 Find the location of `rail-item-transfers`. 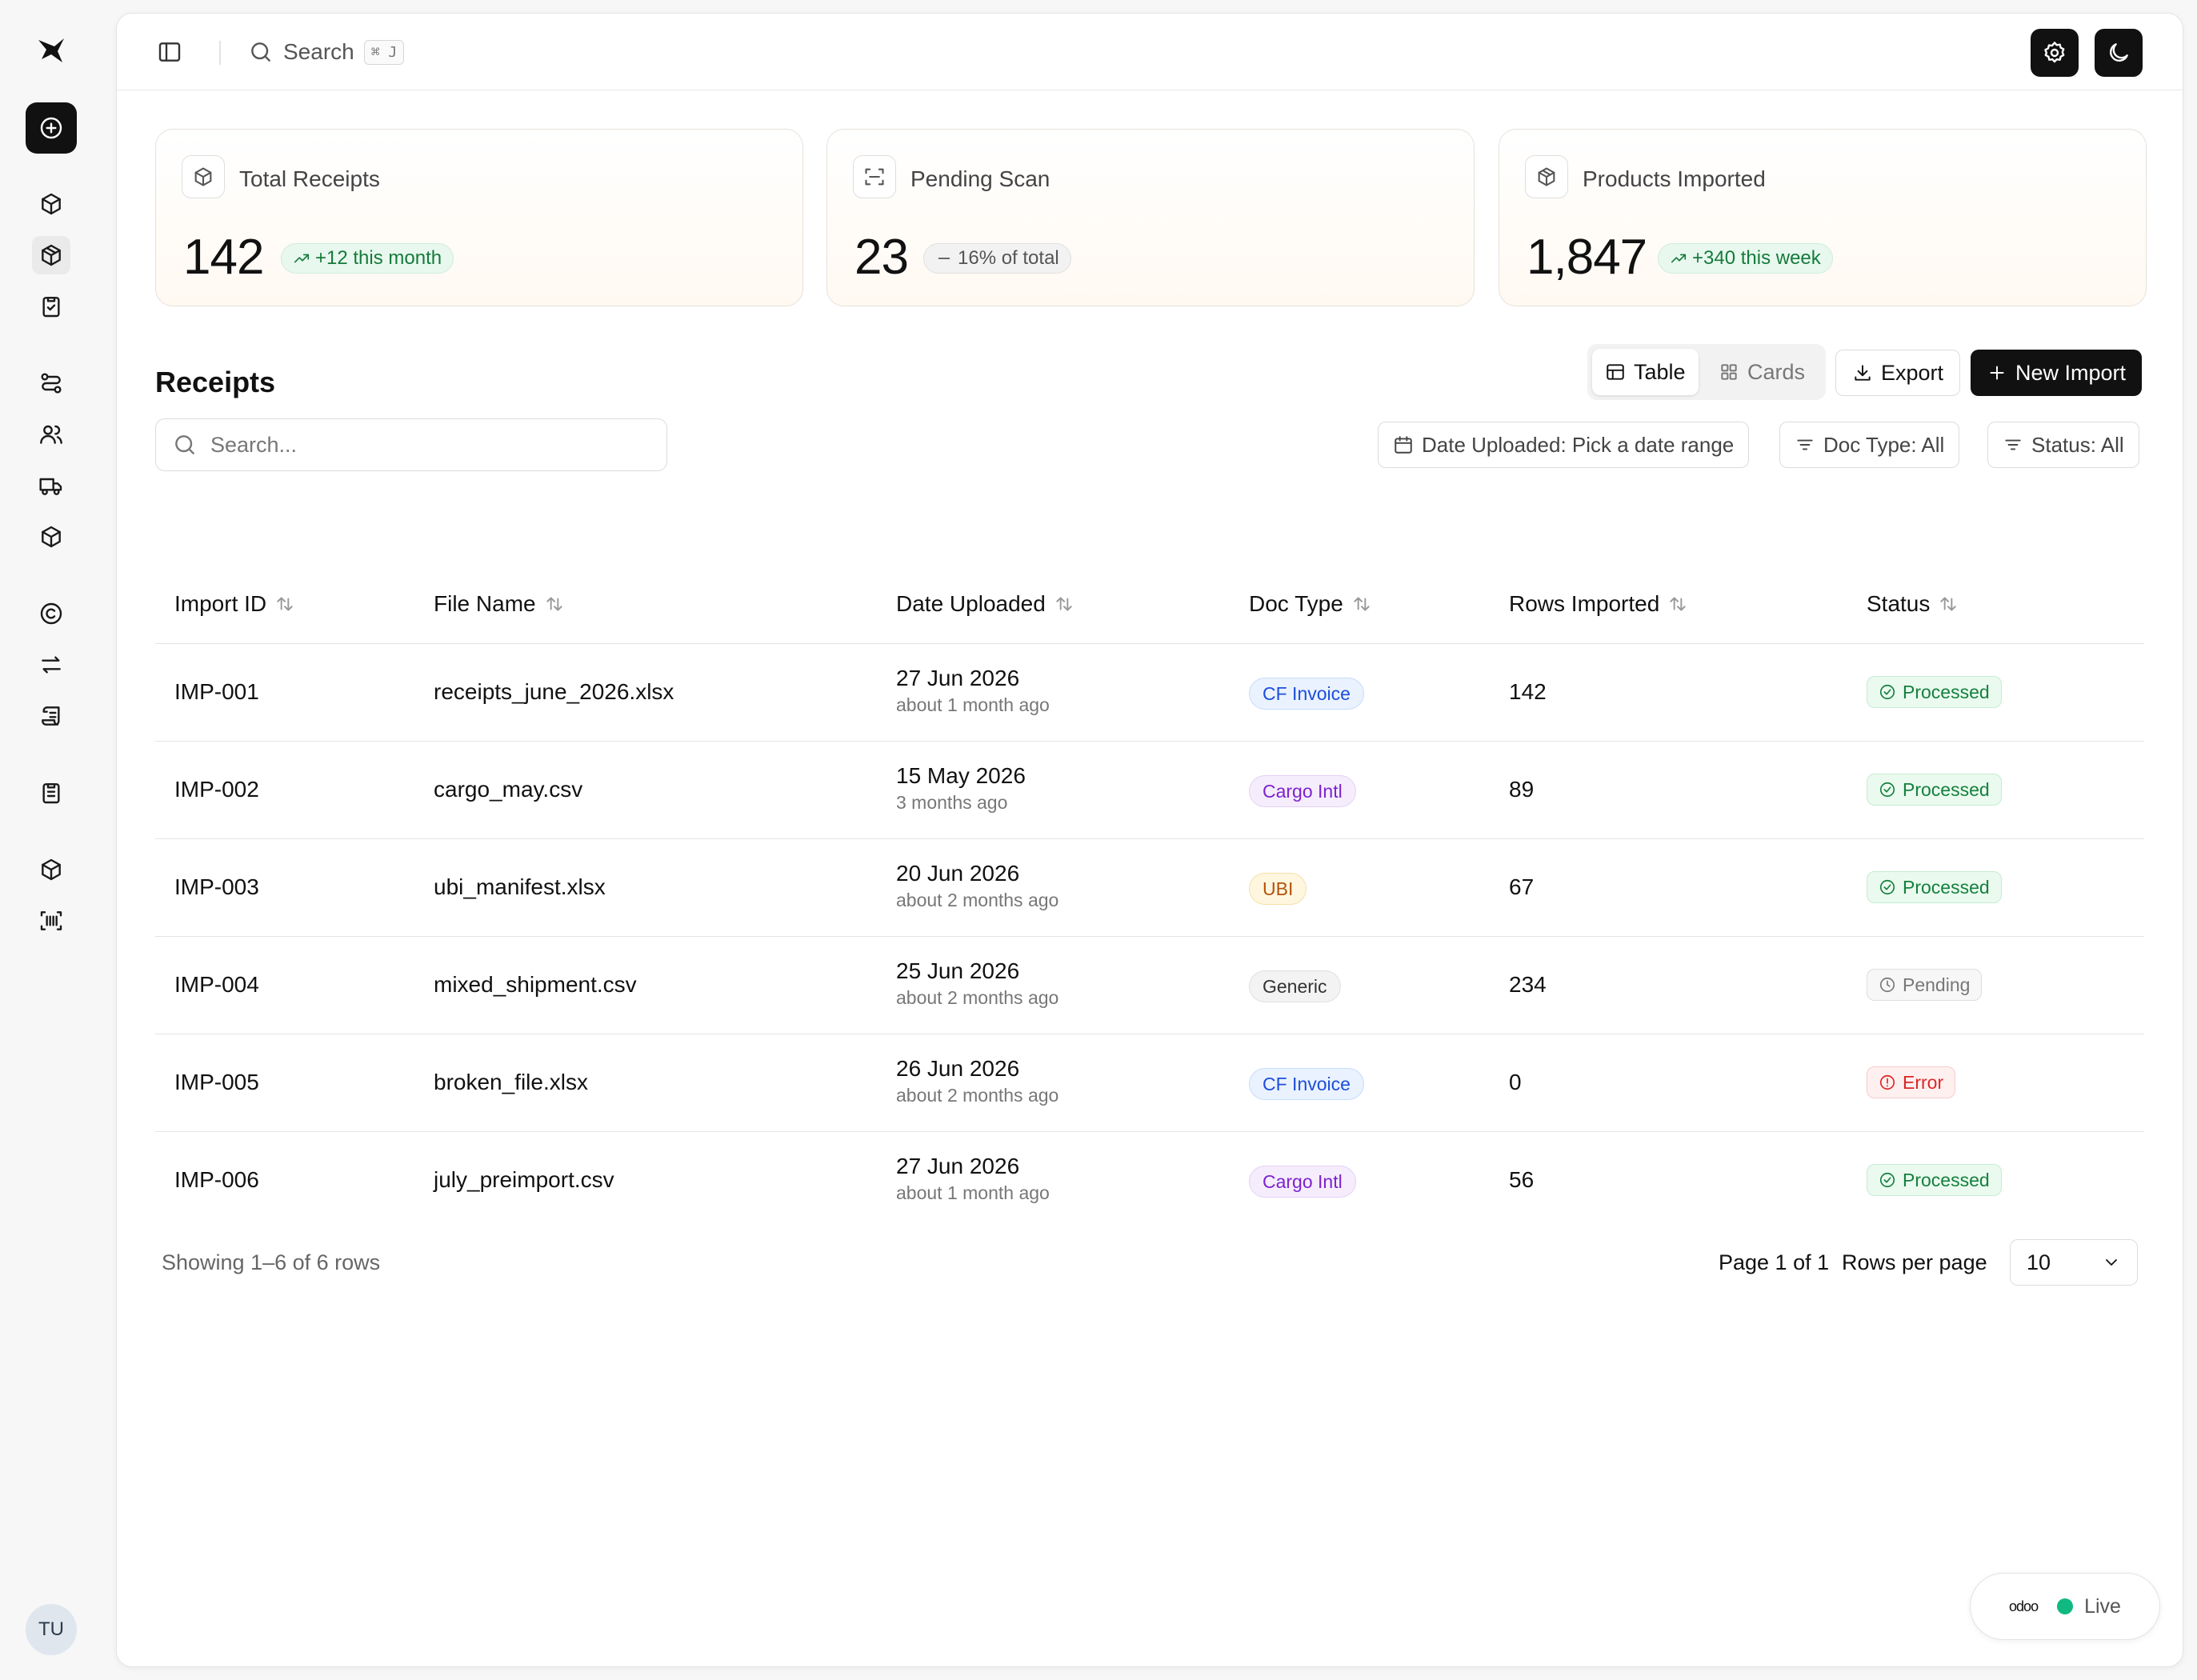

rail-item-transfers is located at coordinates (51, 665).